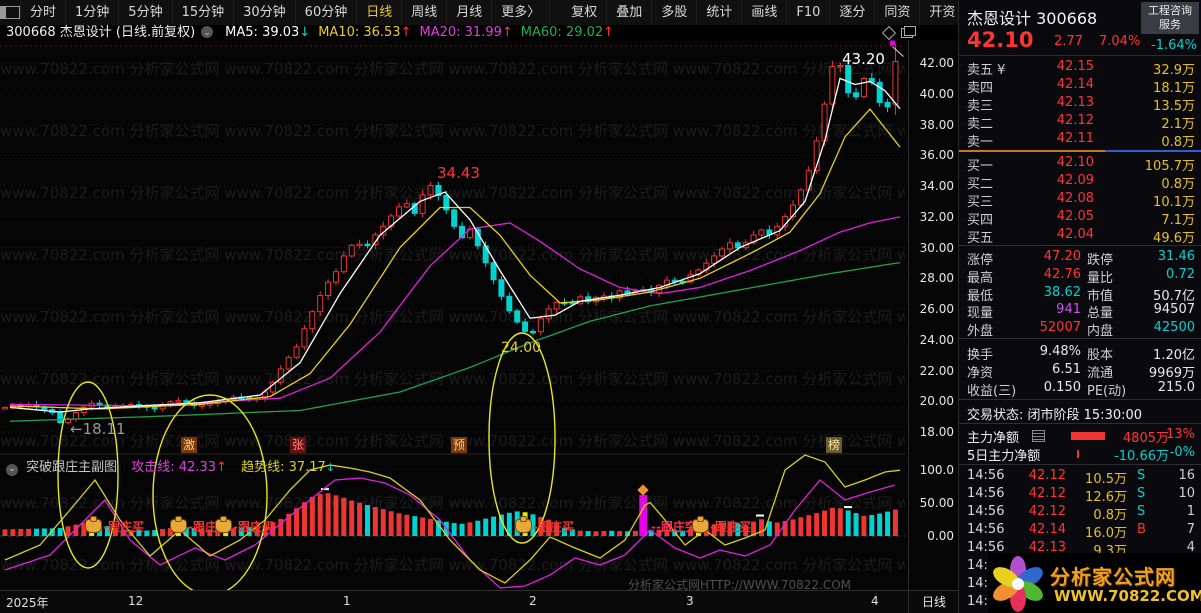  I want to click on toolbar-叠加: 叠加, so click(630, 12).